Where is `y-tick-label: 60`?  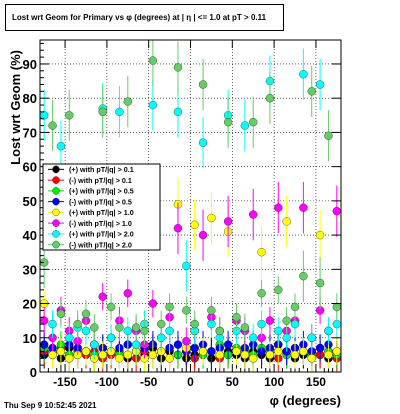 y-tick-label: 60 is located at coordinates (30, 167).